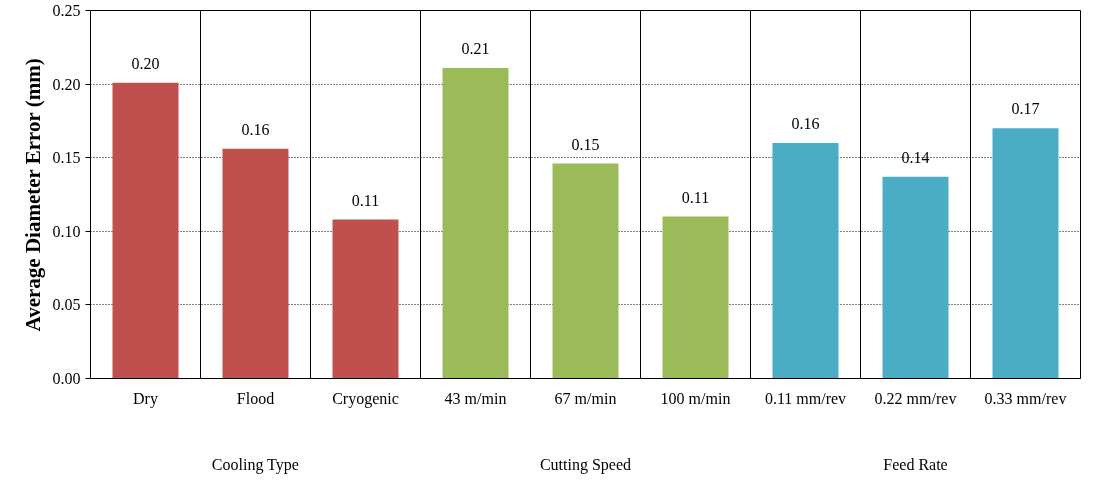 This screenshot has height=481, width=1097. What do you see at coordinates (695, 398) in the screenshot?
I see `x-tick-label: 100 m/min` at bounding box center [695, 398].